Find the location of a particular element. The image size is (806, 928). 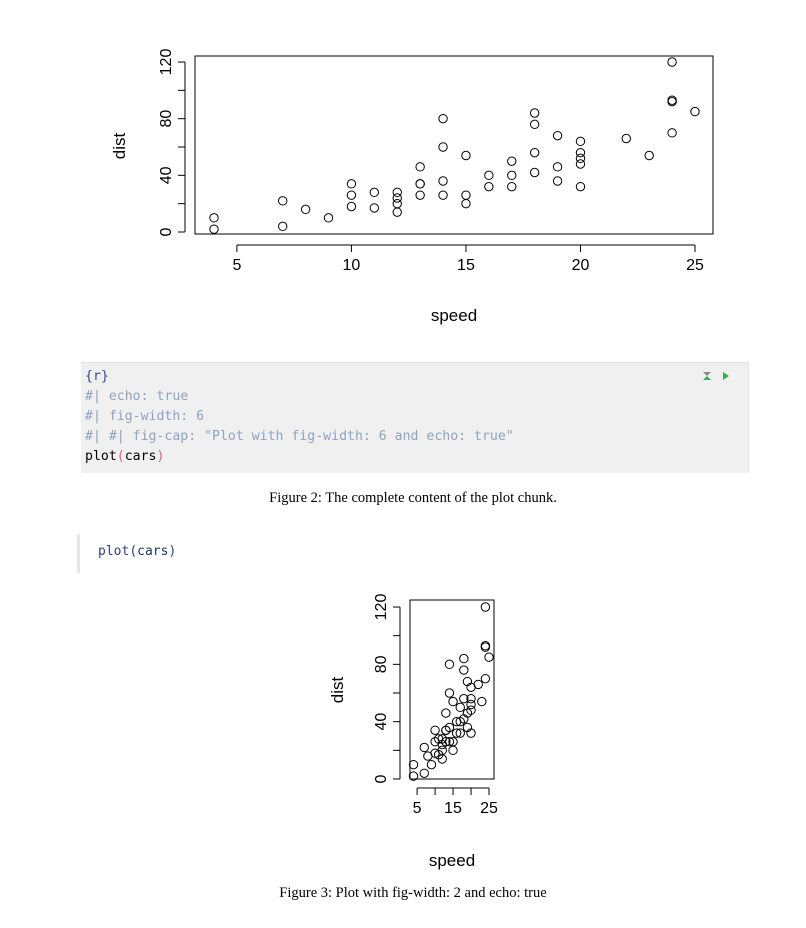

run-chunk-icon is located at coordinates (726, 377).